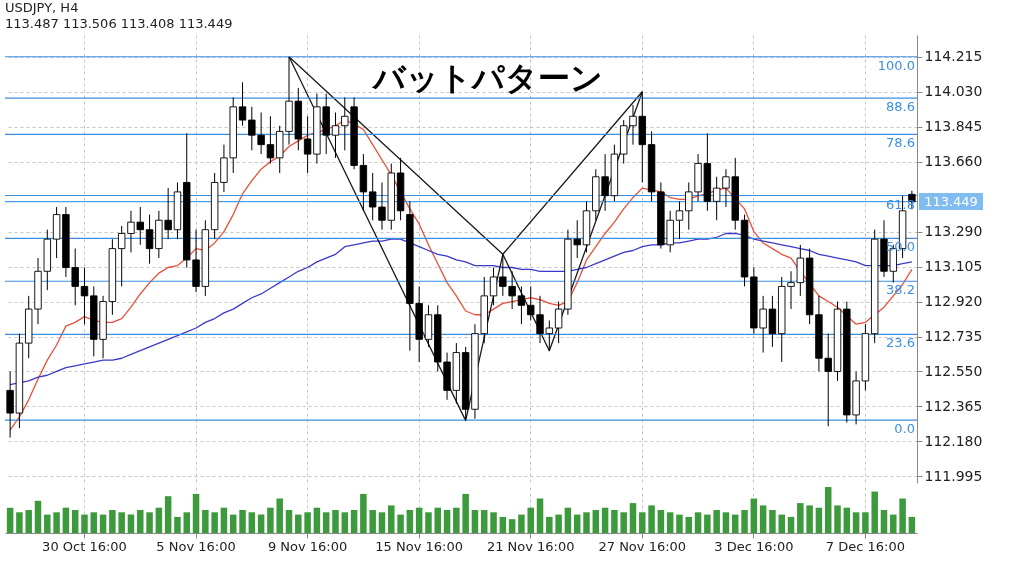  What do you see at coordinates (953, 161) in the screenshot?
I see `y-tick-label: 113.660` at bounding box center [953, 161].